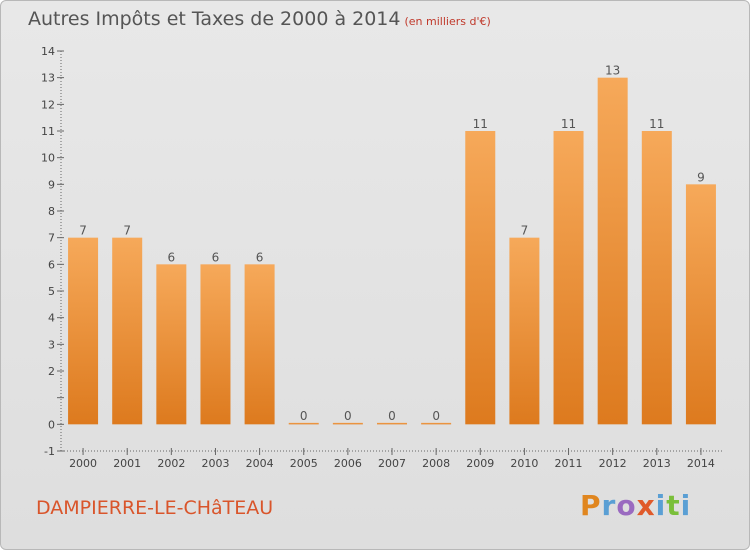 The height and width of the screenshot is (550, 750). What do you see at coordinates (613, 463) in the screenshot?
I see `x-tick-label: 2012` at bounding box center [613, 463].